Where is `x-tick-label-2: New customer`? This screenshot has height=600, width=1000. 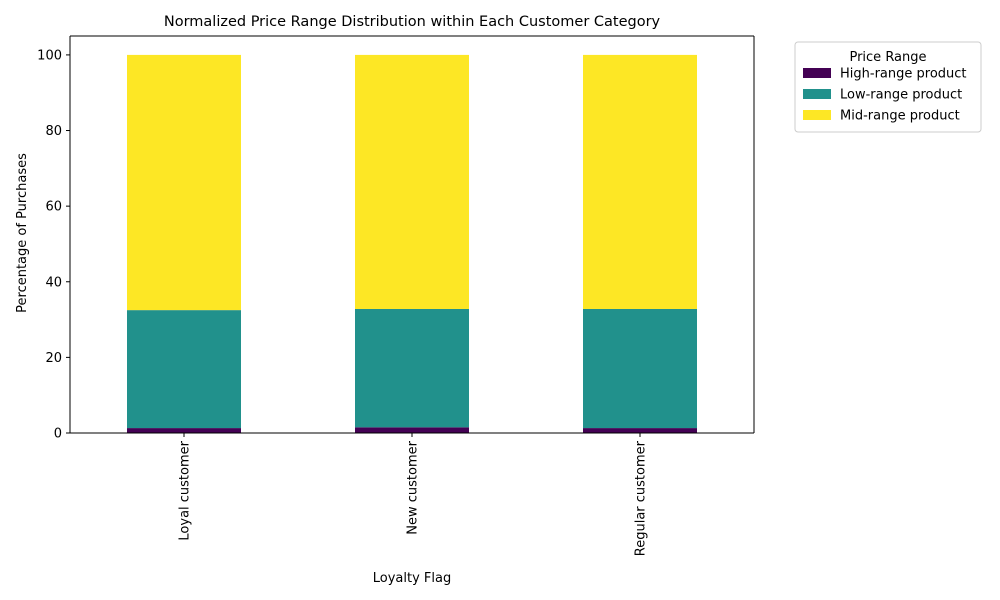 x-tick-label-2: New customer is located at coordinates (413, 487).